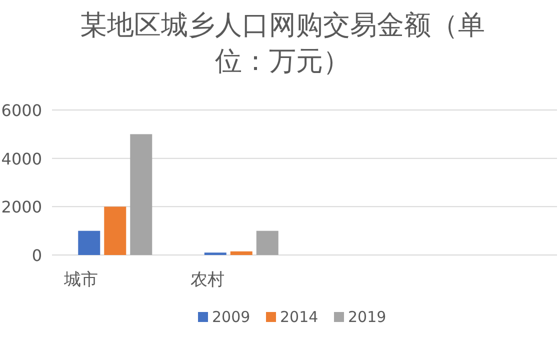 The width and height of the screenshot is (559, 345). Describe the element at coordinates (299, 317) in the screenshot. I see `legend-label: 2014` at that location.